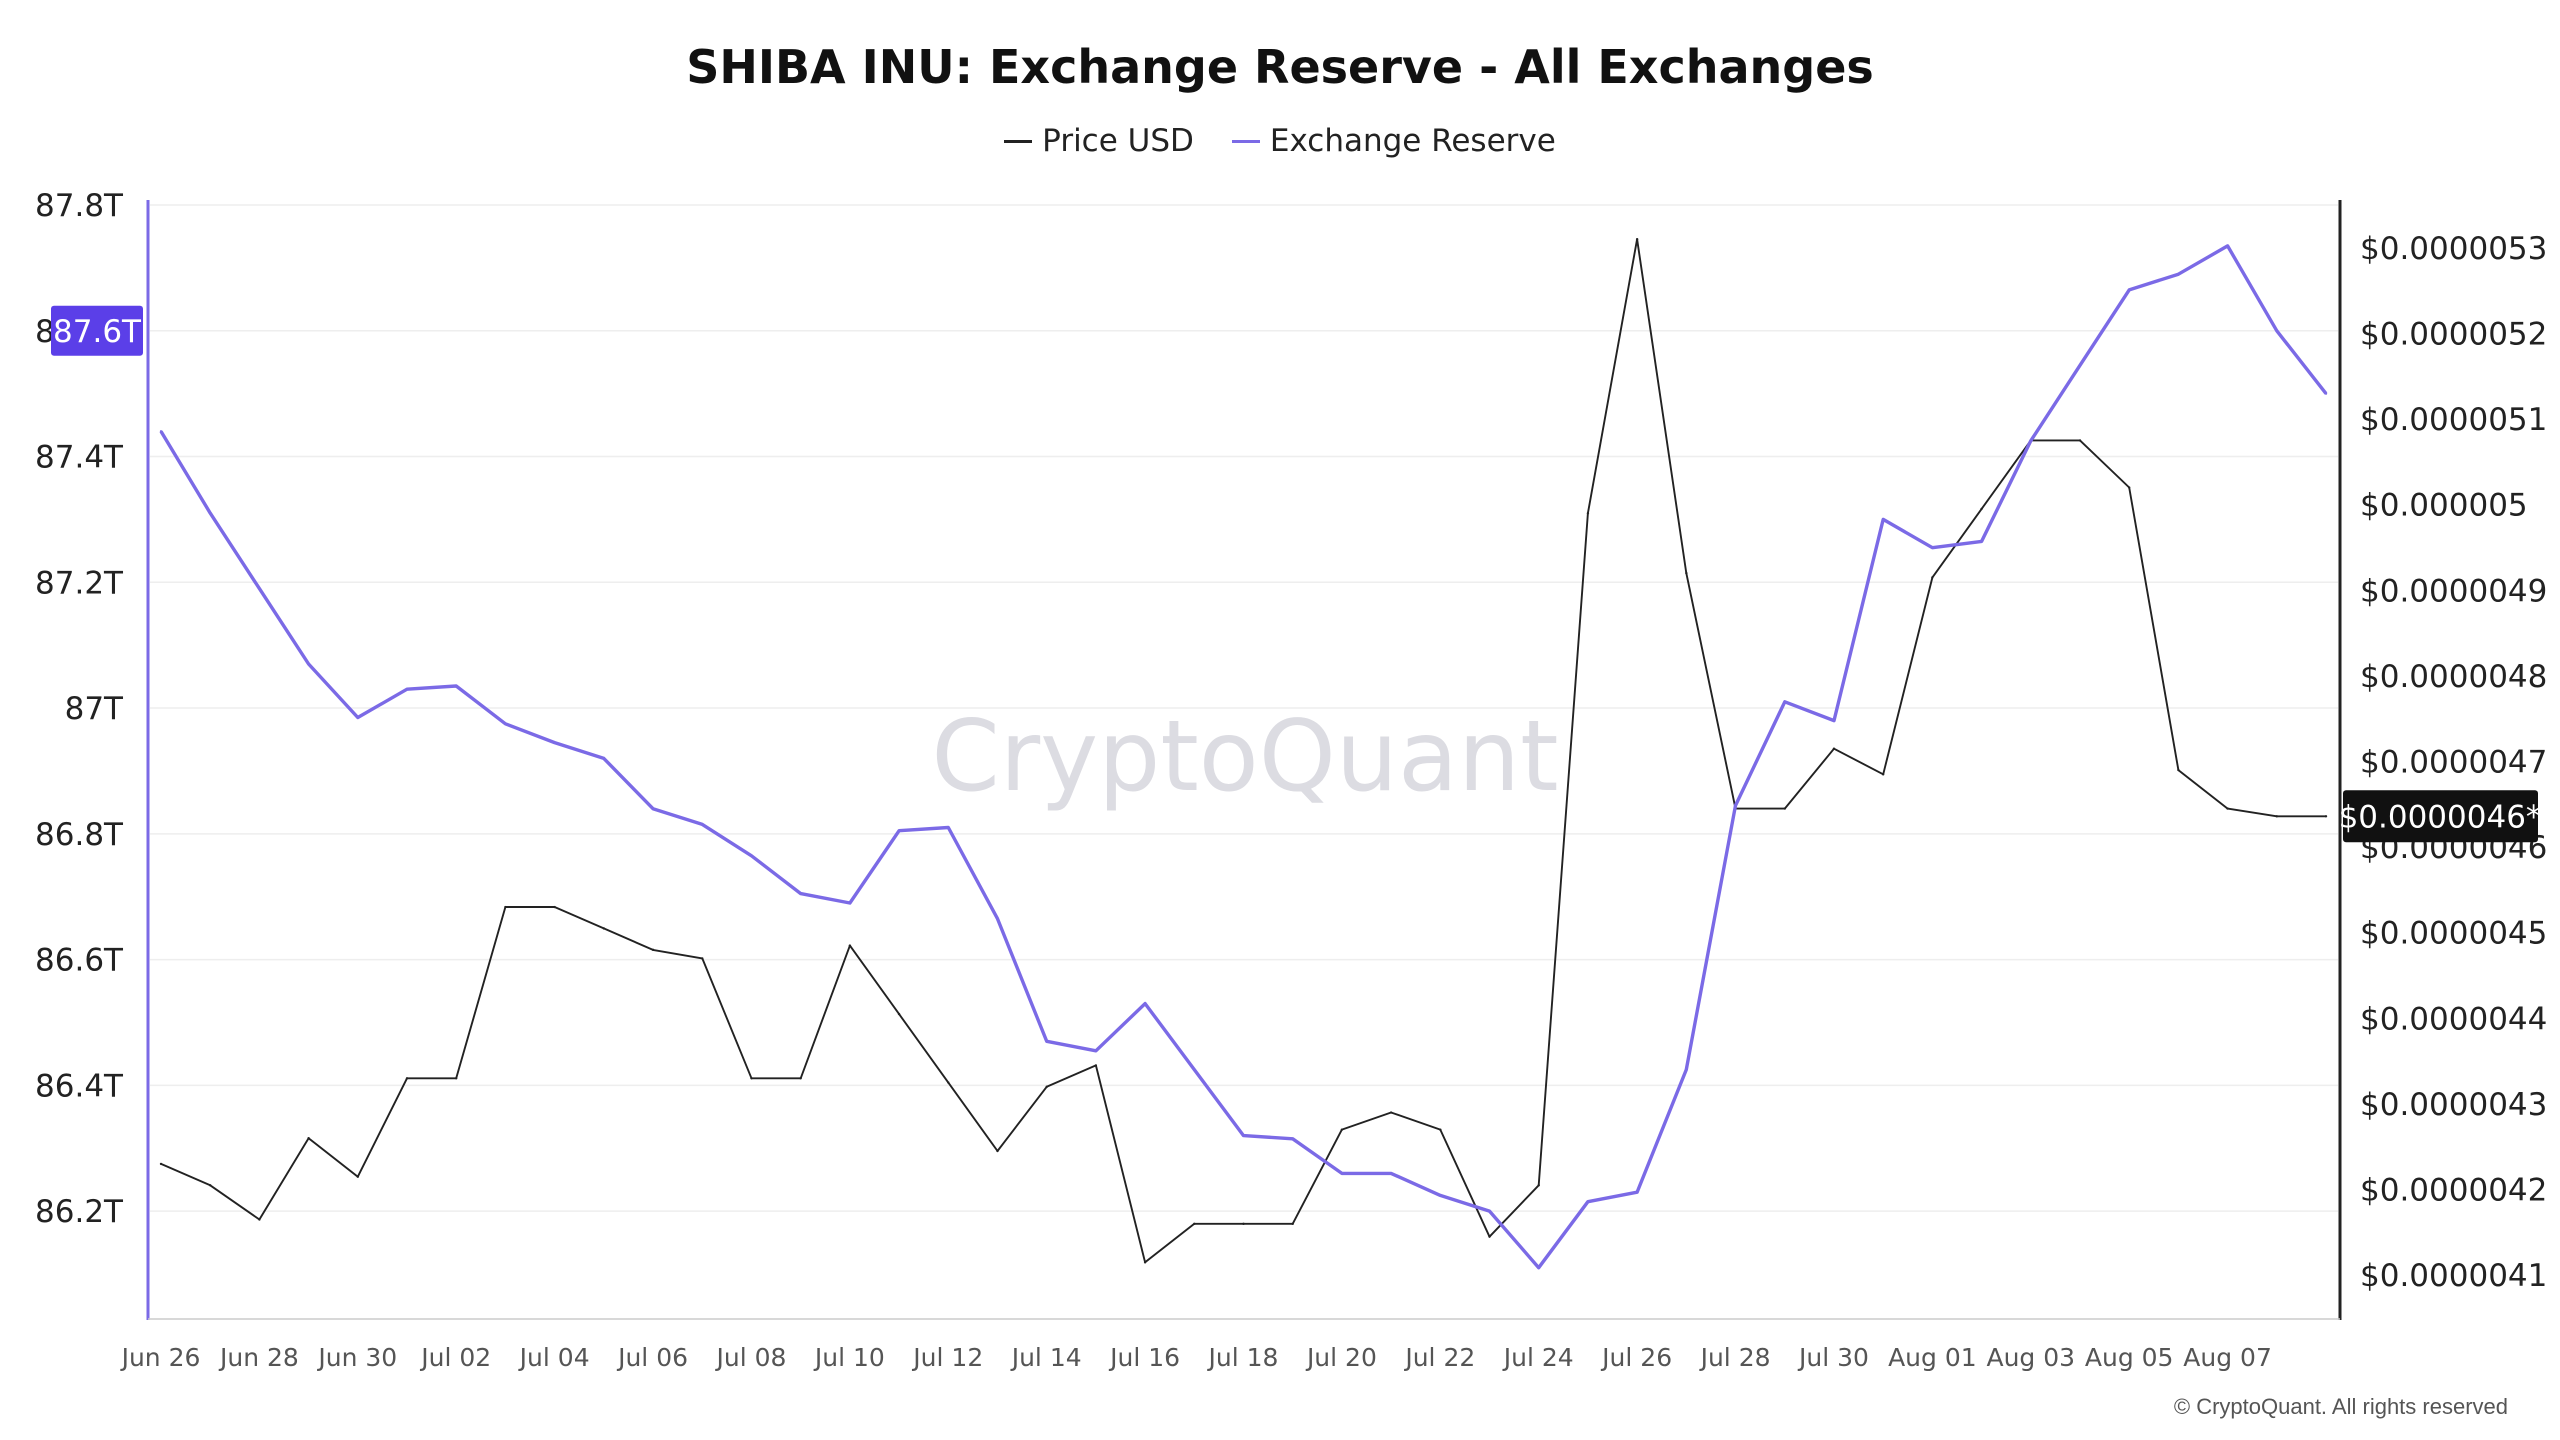 This screenshot has width=2560, height=1440. What do you see at coordinates (1118, 141) in the screenshot?
I see `legend-label-price: Price USD` at bounding box center [1118, 141].